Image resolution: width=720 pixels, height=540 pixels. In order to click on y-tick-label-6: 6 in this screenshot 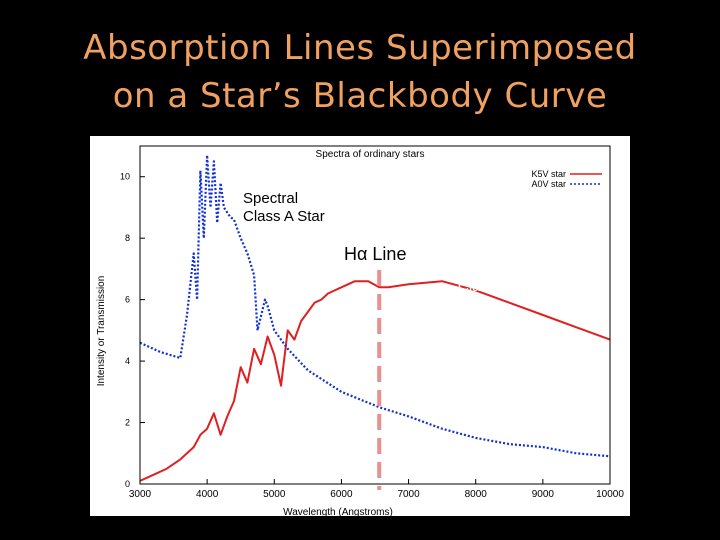, I will do `click(127, 300)`.